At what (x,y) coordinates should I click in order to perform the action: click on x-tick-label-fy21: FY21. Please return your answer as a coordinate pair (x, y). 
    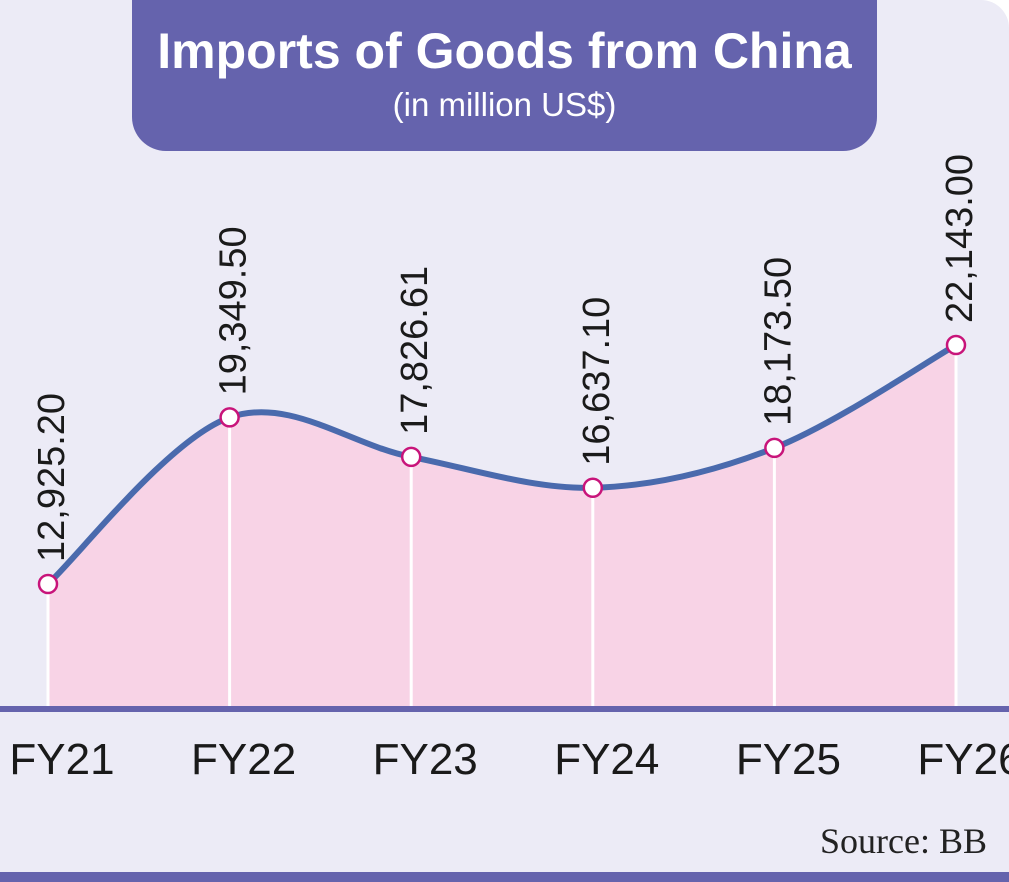
    Looking at the image, I should click on (61, 759).